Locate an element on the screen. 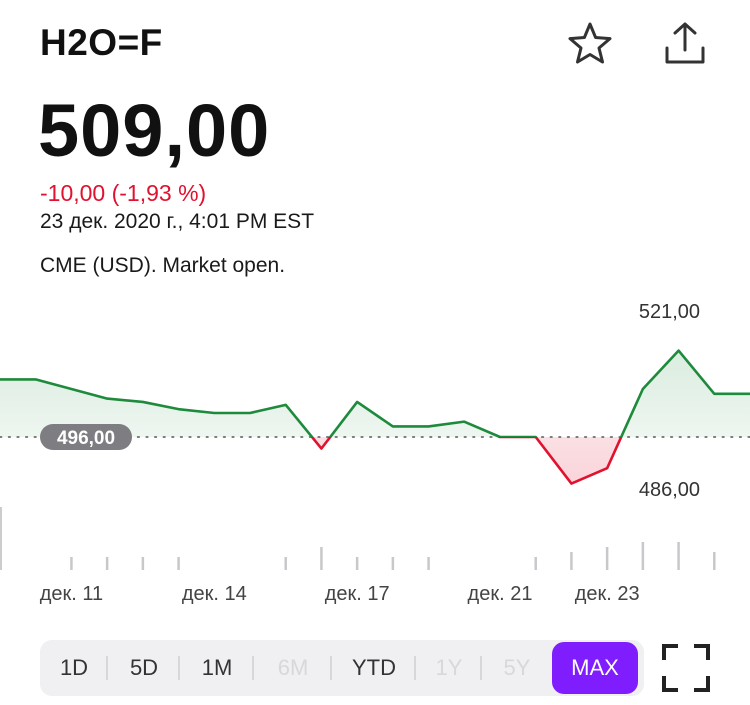  star-icon is located at coordinates (590, 43).